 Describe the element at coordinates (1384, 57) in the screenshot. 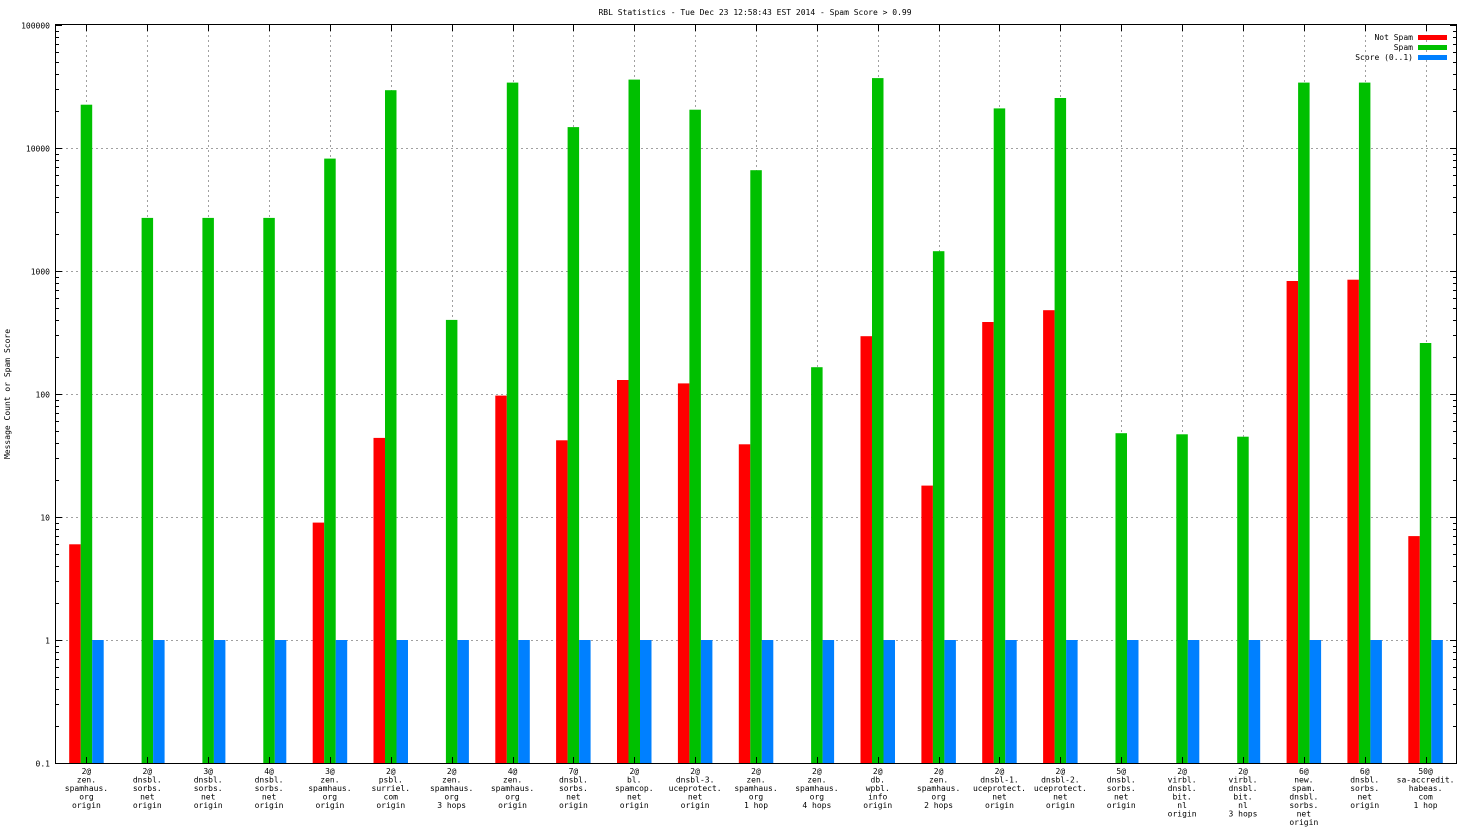

I see `legend-label: Score (0..1)` at that location.